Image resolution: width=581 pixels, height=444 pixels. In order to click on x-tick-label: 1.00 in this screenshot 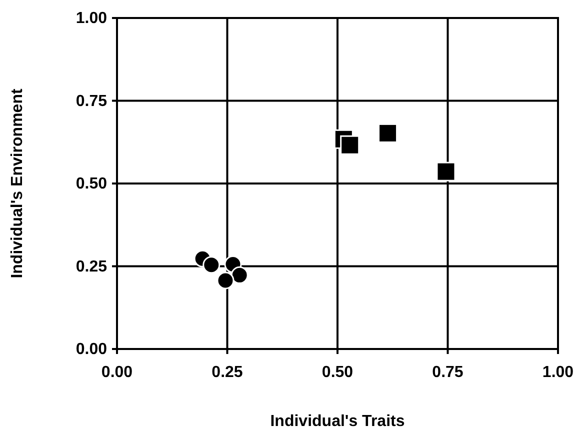, I will do `click(558, 372)`.